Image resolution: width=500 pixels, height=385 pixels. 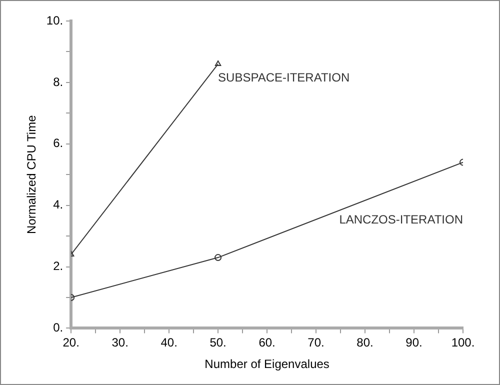 What do you see at coordinates (31, 174) in the screenshot?
I see `y-axis-title: Normalized CPU Time` at bounding box center [31, 174].